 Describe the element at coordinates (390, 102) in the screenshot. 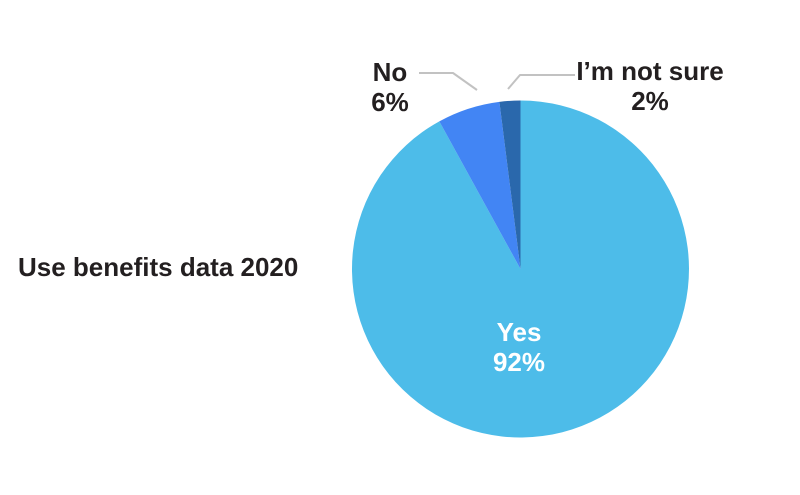

I see `slice-label-no-value: 6%` at that location.